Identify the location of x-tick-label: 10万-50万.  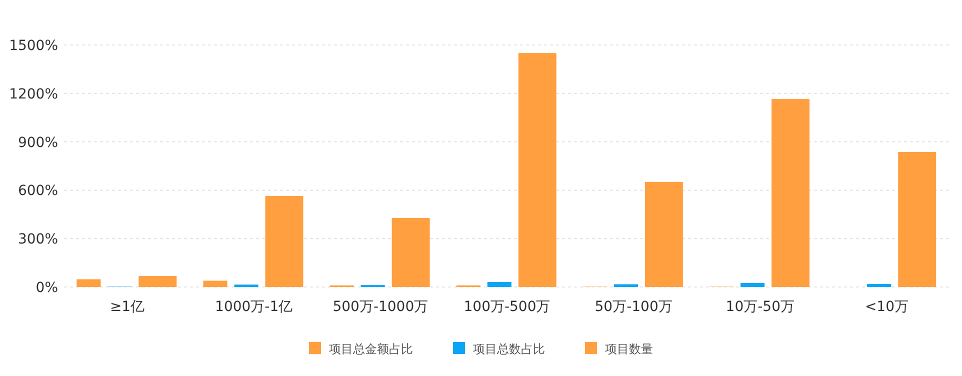
(760, 307).